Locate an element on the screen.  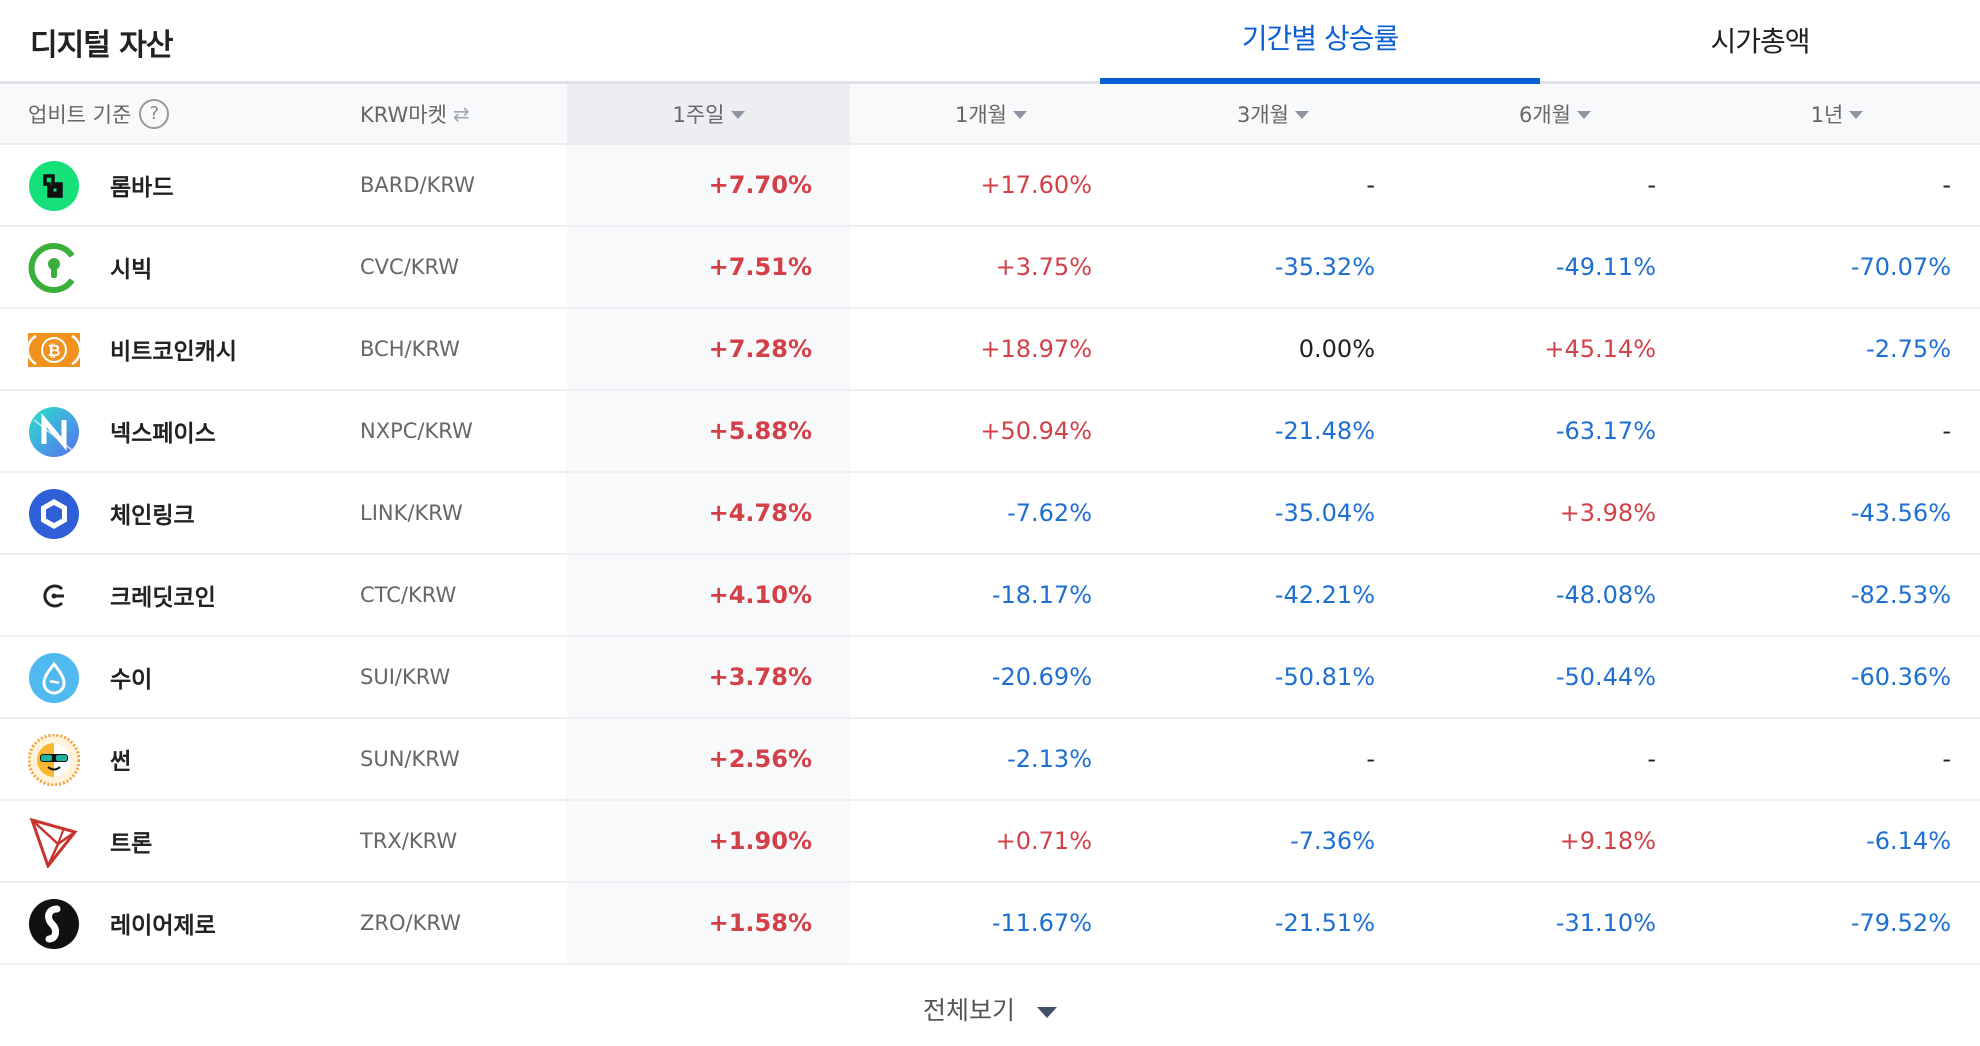
return-3month: - is located at coordinates (1370, 185).